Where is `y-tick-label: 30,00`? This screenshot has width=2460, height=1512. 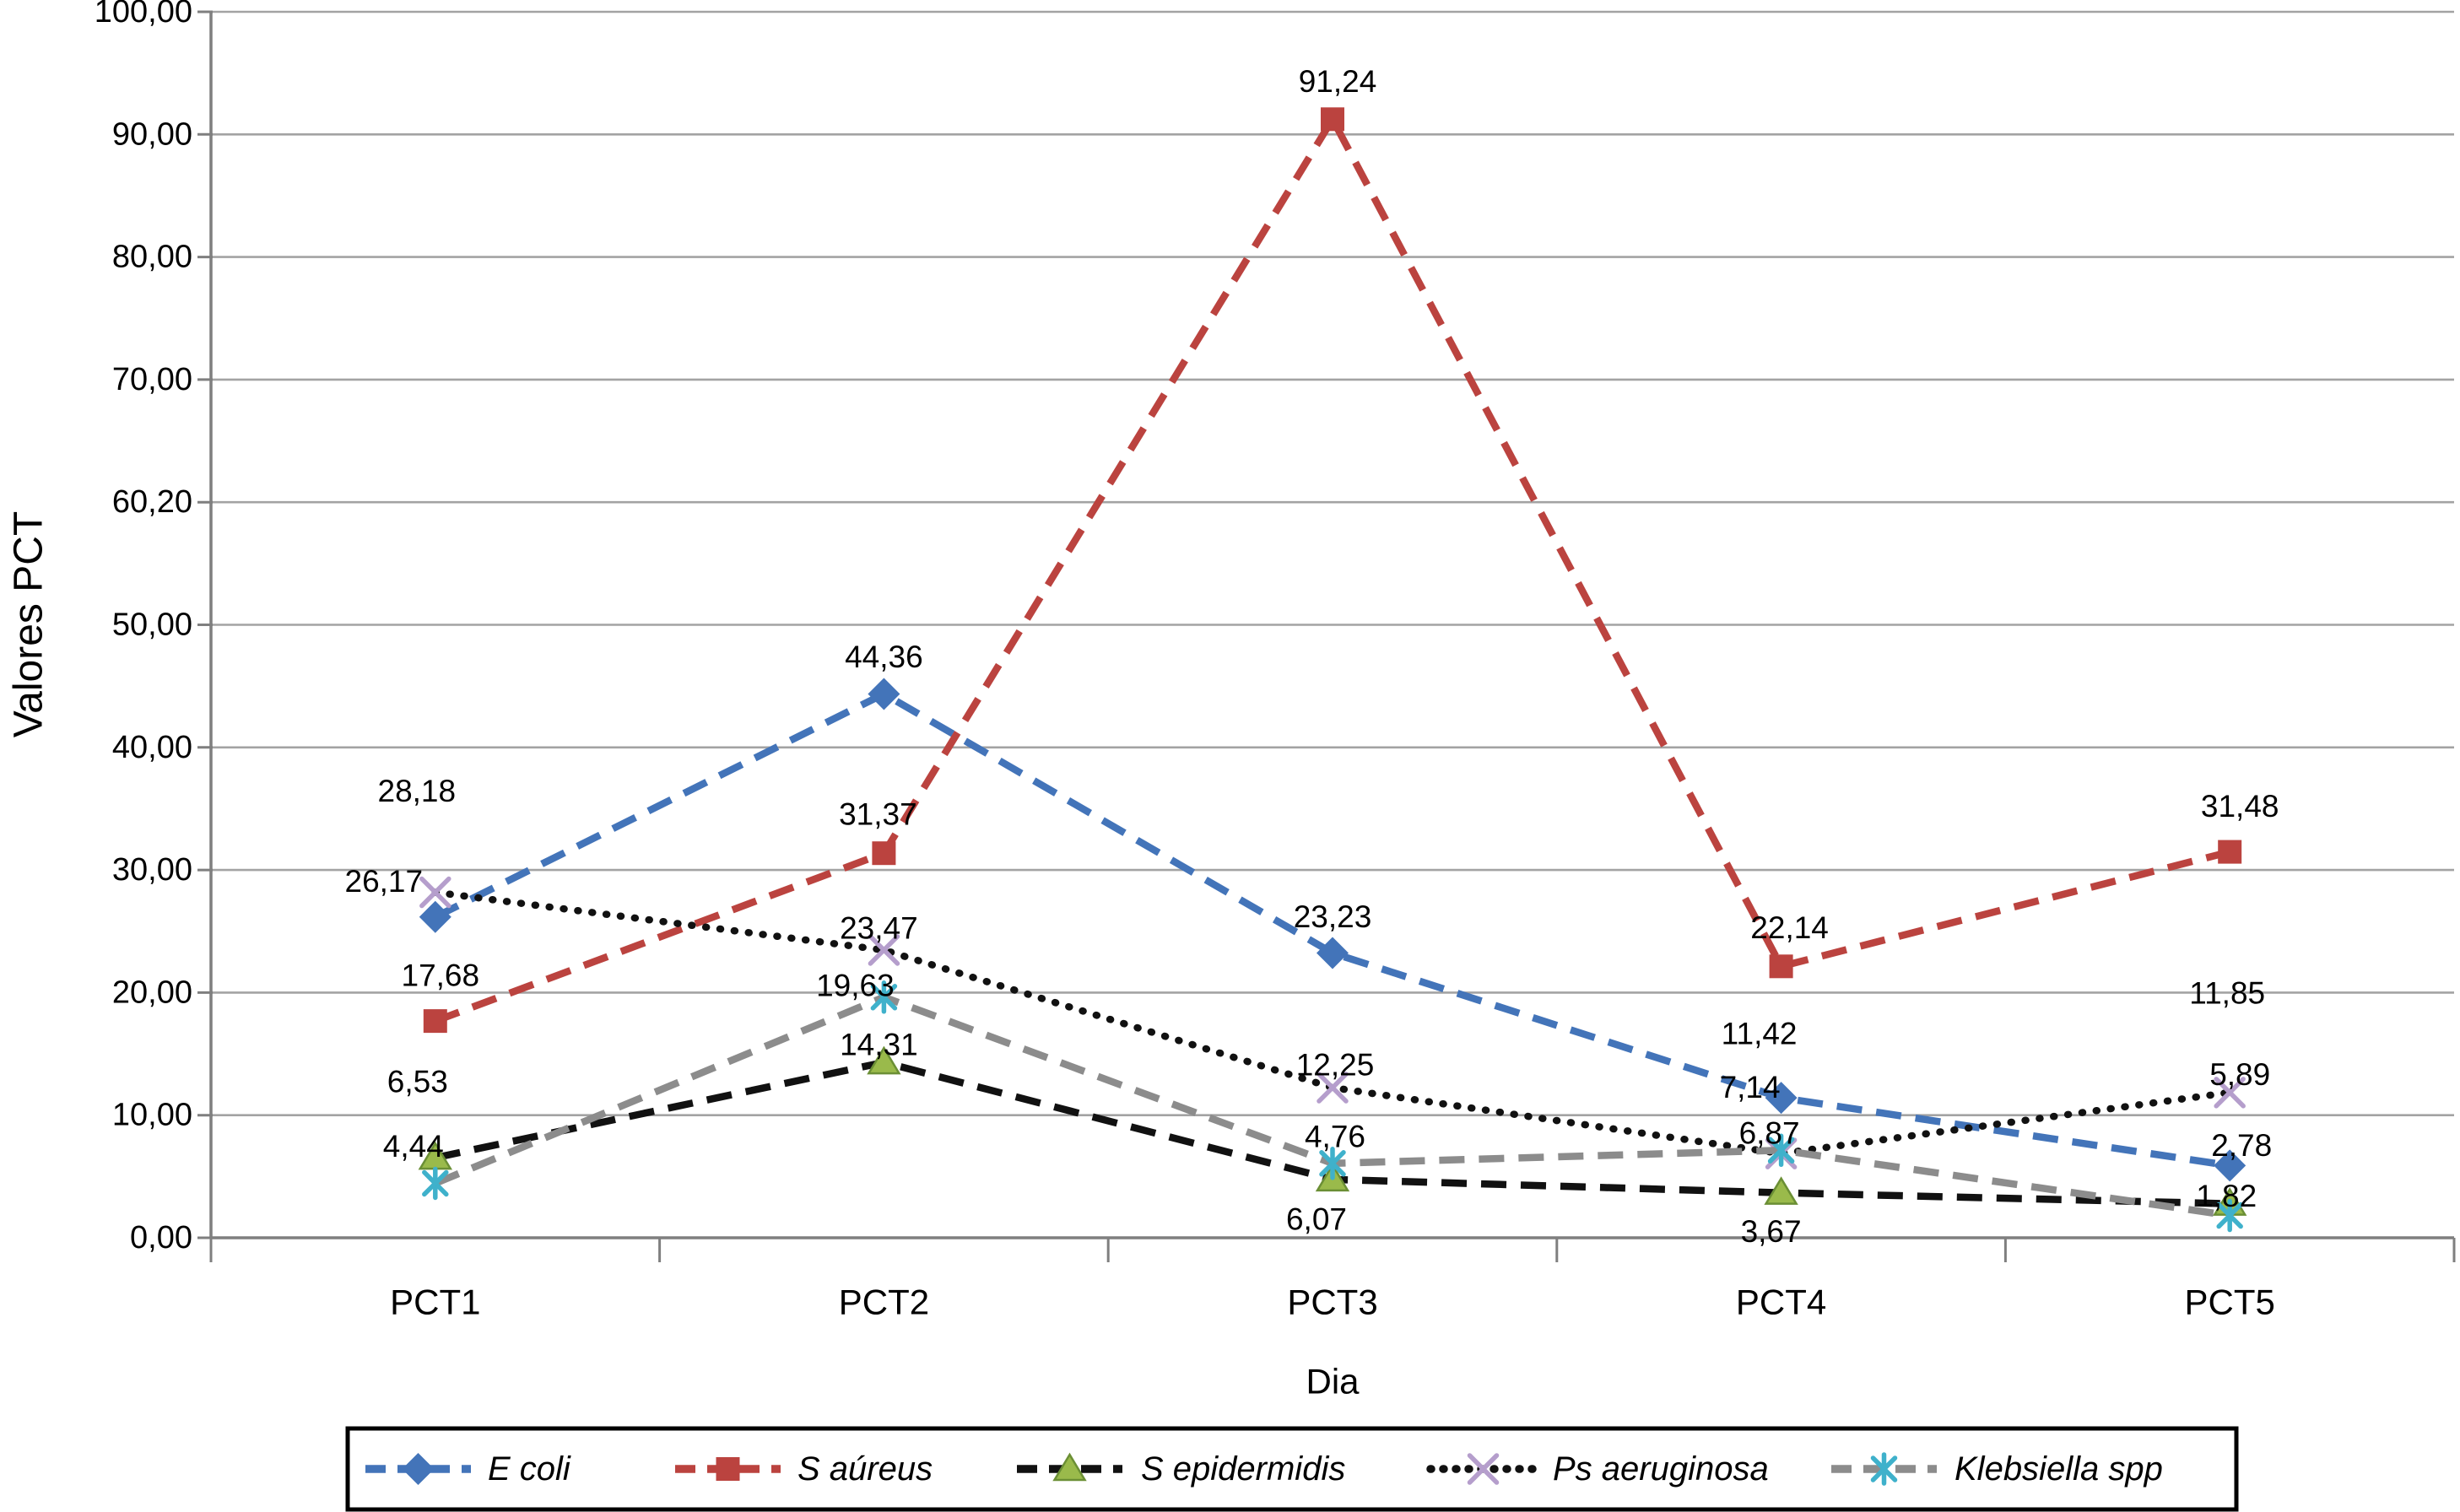 y-tick-label: 30,00 is located at coordinates (152, 870).